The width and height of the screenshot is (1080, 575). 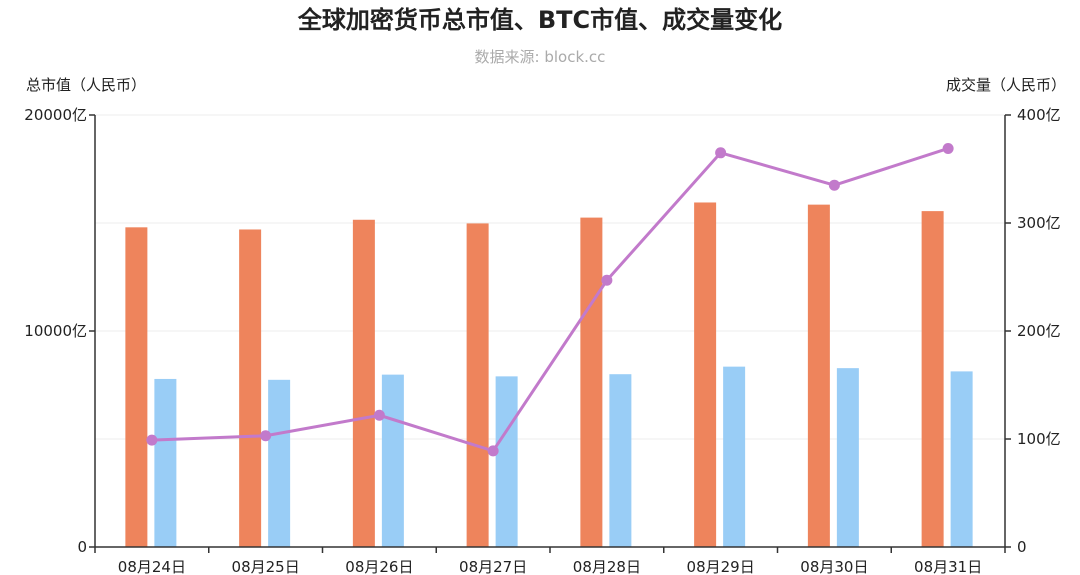 I want to click on x-tick-label: 08月24日, so click(x=152, y=566).